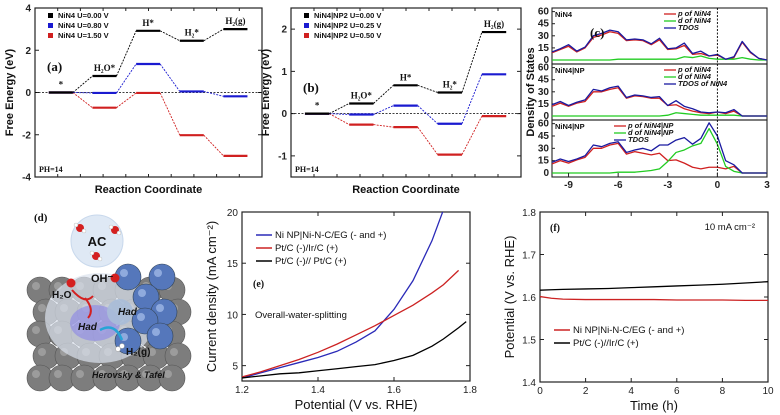  I want to click on legend-label: p of NiN4|NP, so click(650, 125).